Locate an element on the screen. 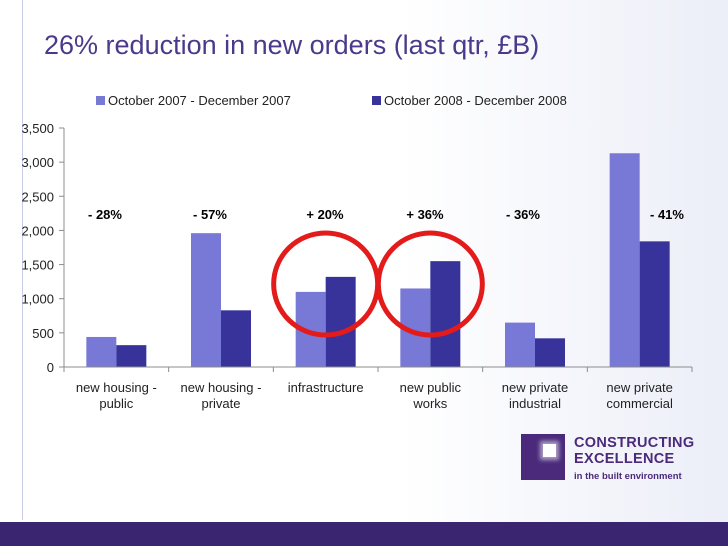 The height and width of the screenshot is (546, 728). y-tick-label: 1,500 is located at coordinates (37, 265).